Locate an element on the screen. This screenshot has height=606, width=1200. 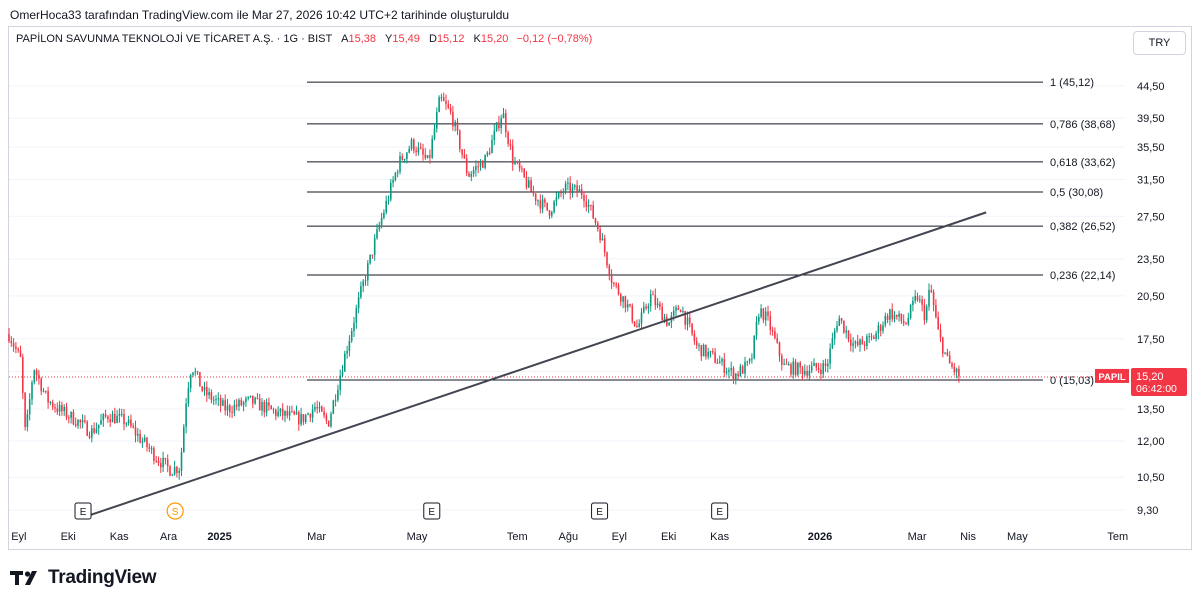
price-tag-value: 15,20 is located at coordinates (1150, 377).